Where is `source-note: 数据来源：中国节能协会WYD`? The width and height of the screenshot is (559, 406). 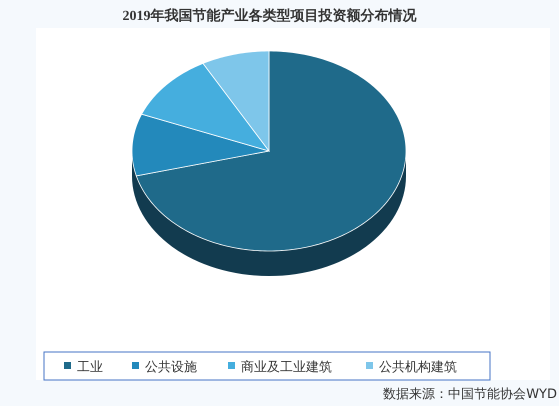
source-note: 数据来源：中国节能协会WYD is located at coordinates (470, 394).